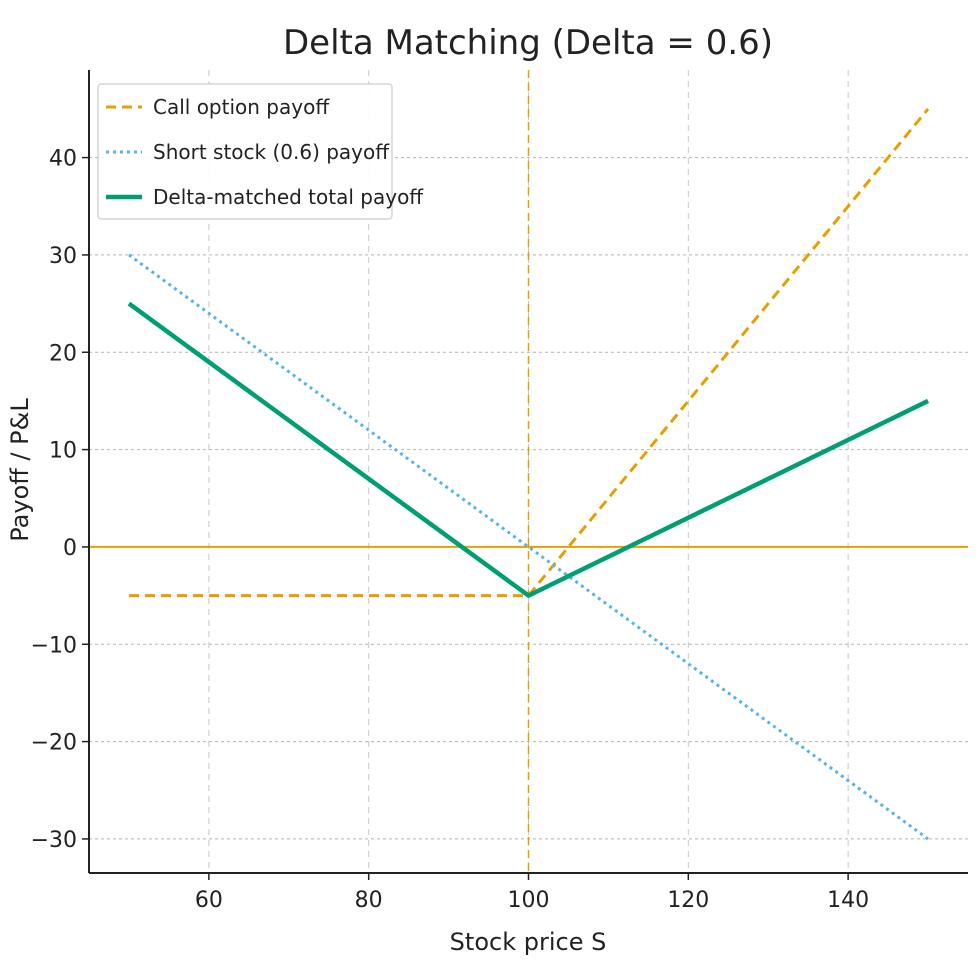  Describe the element at coordinates (54, 645) in the screenshot. I see `y-tick-label: −10` at that location.